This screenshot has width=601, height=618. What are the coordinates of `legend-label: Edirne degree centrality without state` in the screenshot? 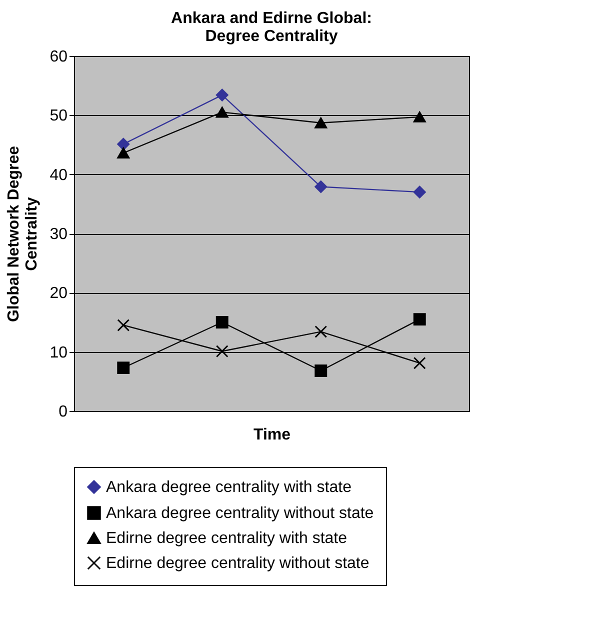 It's located at (238, 563).